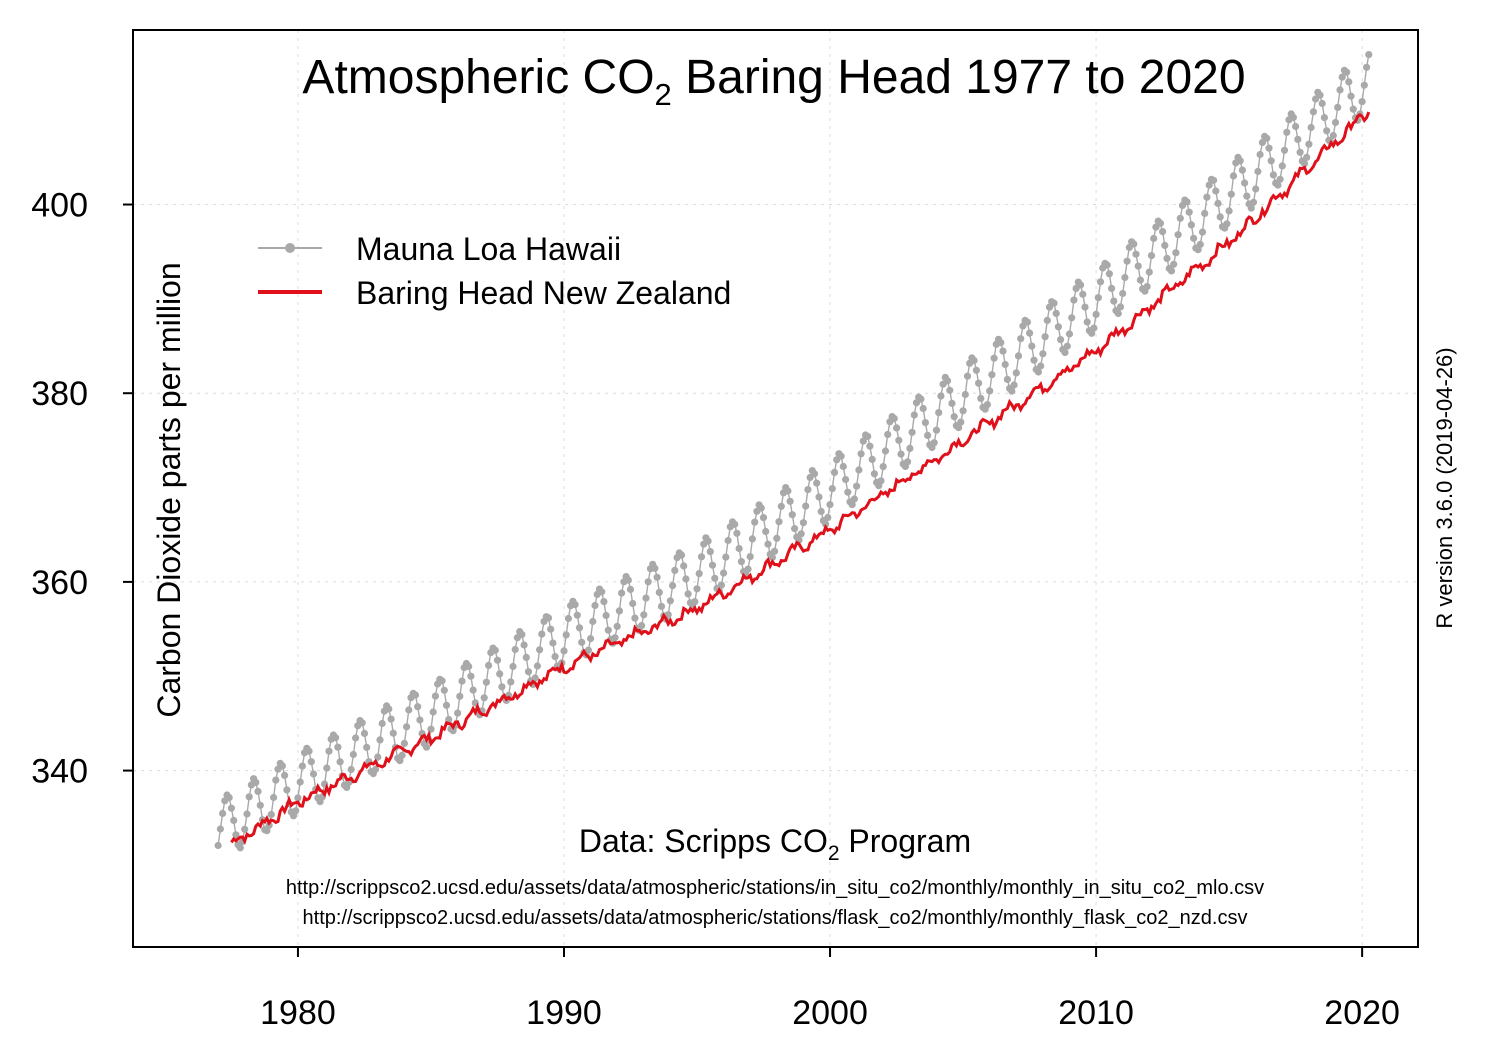 This screenshot has width=1495, height=1050. What do you see at coordinates (59, 583) in the screenshot?
I see `y-tick-label-360: 360` at bounding box center [59, 583].